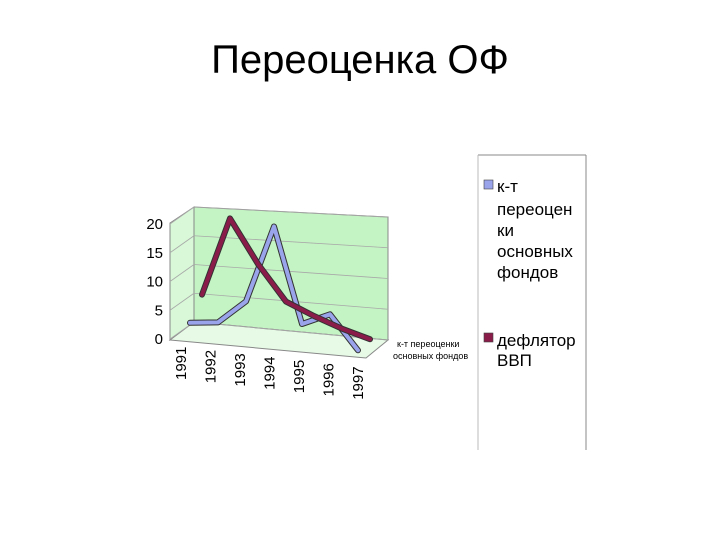 Image resolution: width=720 pixels, height=540 pixels. Describe the element at coordinates (154, 253) in the screenshot. I see `y-tick-label: 15` at that location.